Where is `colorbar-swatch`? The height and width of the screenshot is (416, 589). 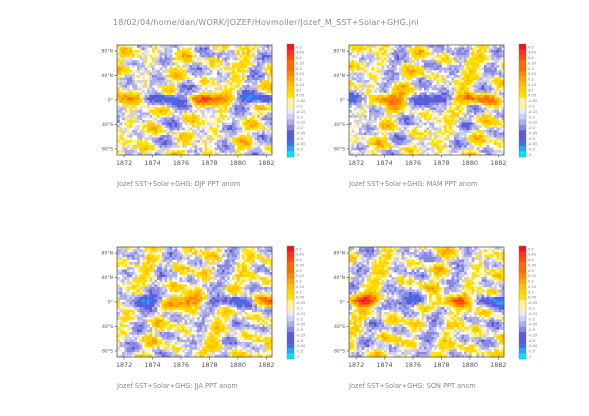
colorbar-swatch is located at coordinates (522, 122).